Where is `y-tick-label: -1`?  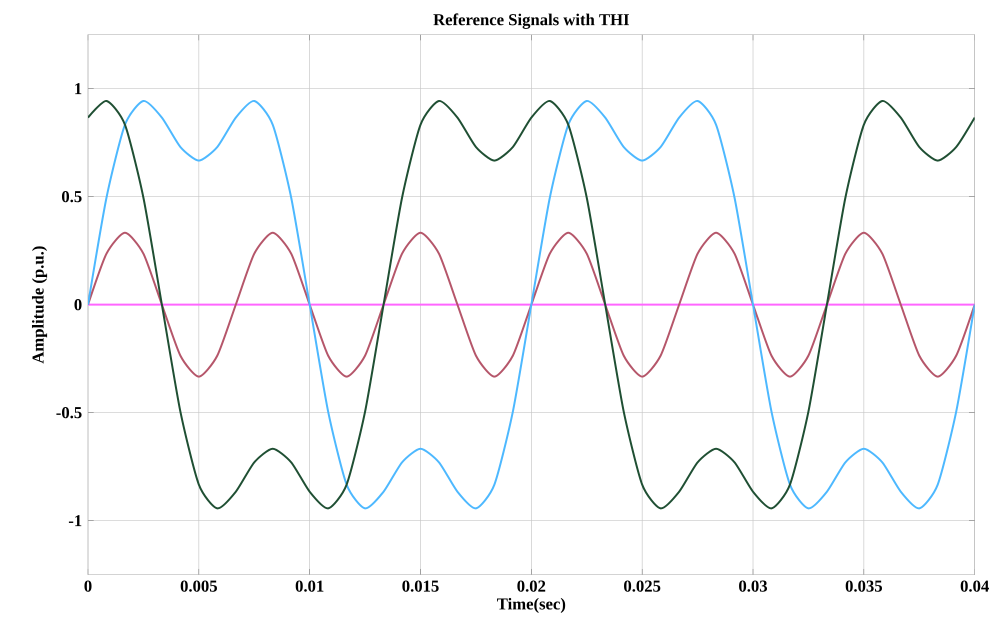
y-tick-label: -1 is located at coordinates (75, 520).